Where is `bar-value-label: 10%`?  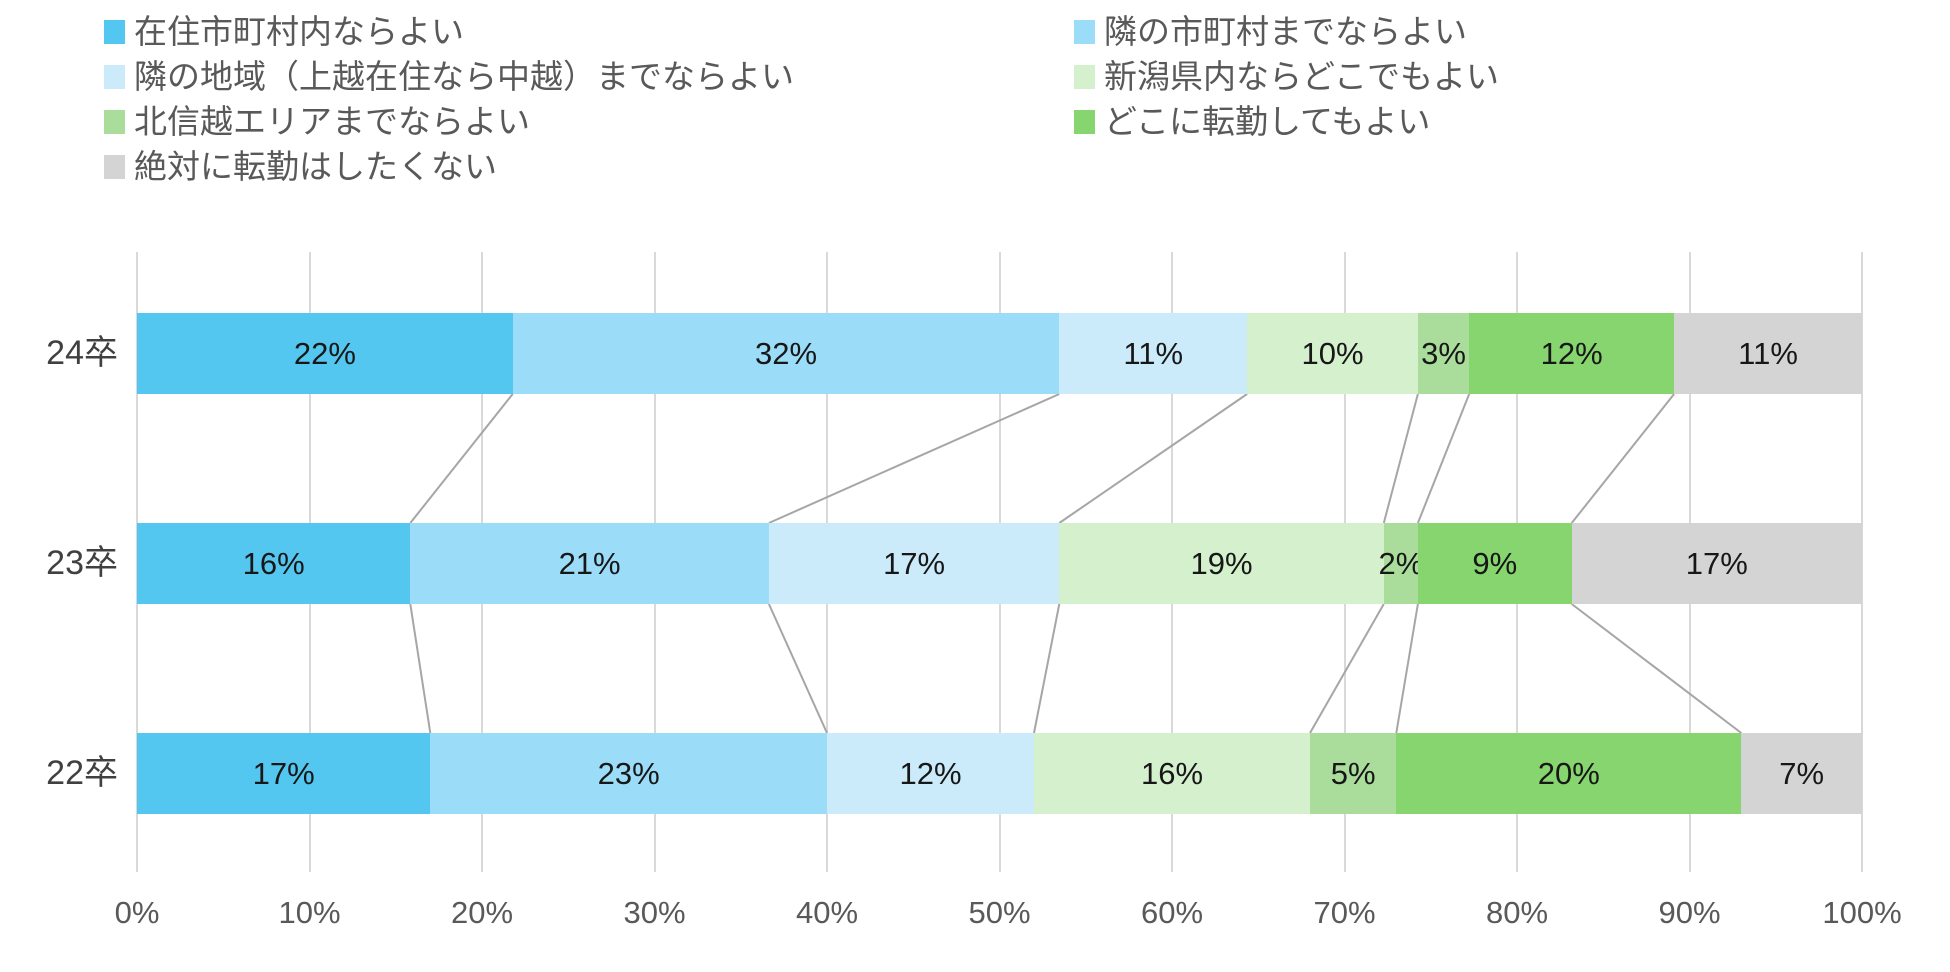 bar-value-label: 10% is located at coordinates (1332, 353).